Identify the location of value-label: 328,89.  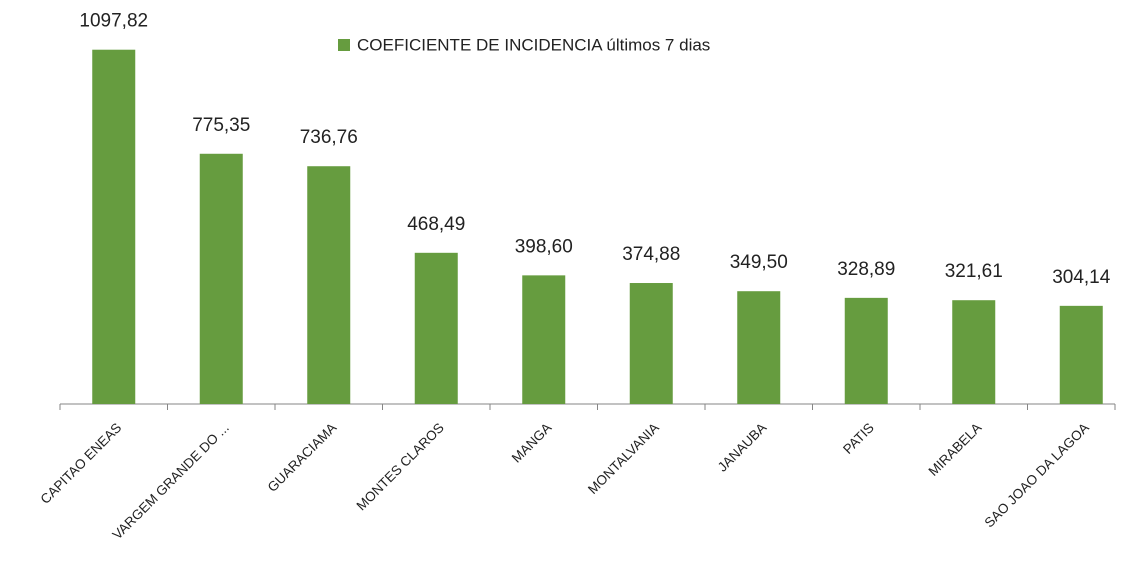
(866, 269).